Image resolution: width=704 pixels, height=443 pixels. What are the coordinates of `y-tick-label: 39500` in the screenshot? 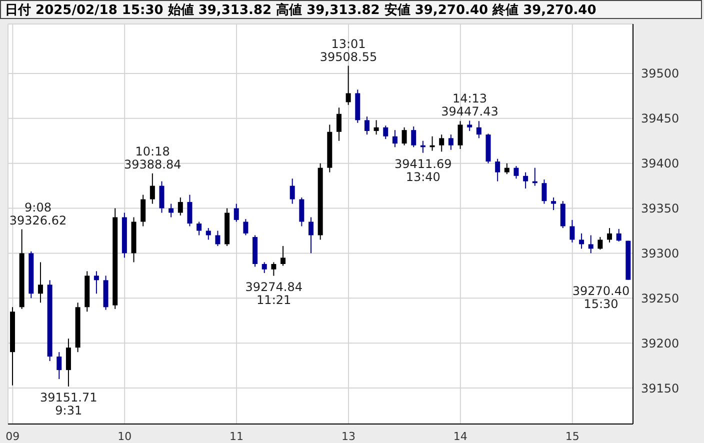 It's located at (660, 73).